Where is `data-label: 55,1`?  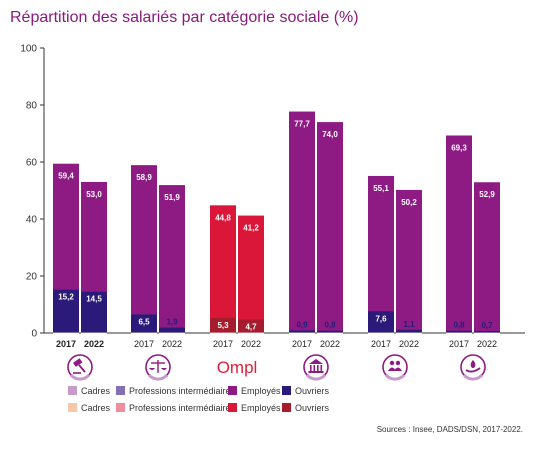
data-label: 55,1 is located at coordinates (381, 188).